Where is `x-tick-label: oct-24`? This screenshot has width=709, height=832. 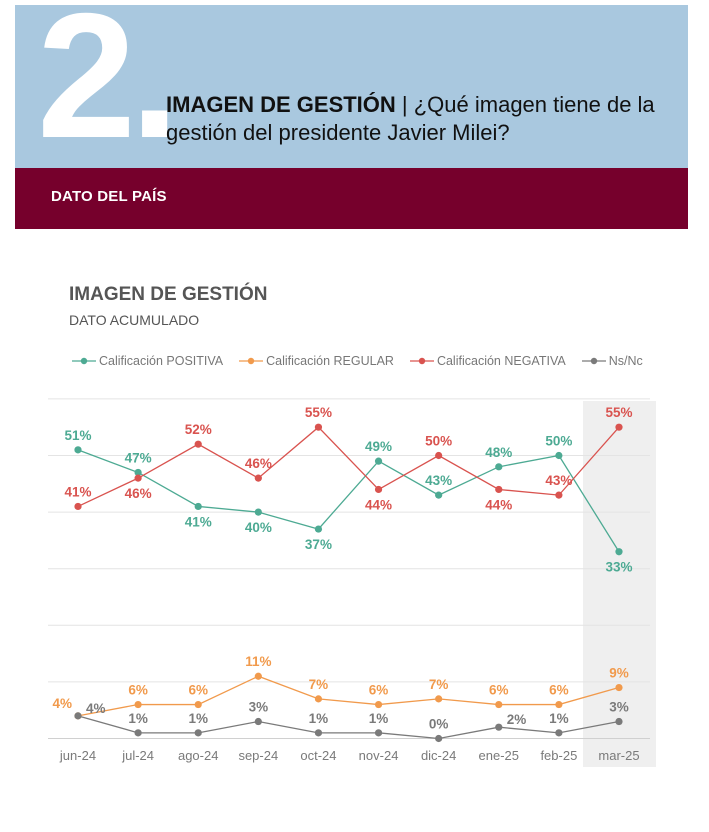 x-tick-label: oct-24 is located at coordinates (318, 755).